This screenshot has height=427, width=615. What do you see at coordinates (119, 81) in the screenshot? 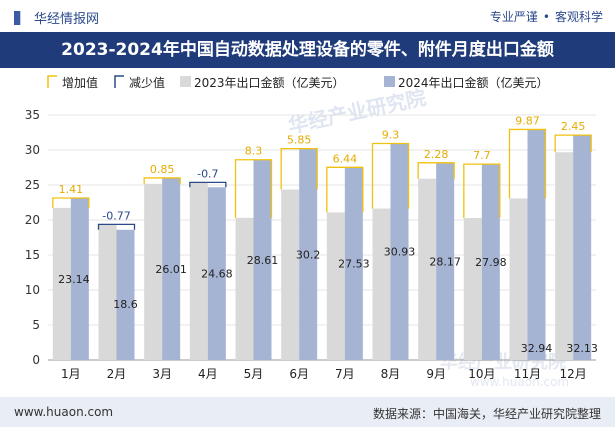
I see `legend-swatch-decrease` at bounding box center [119, 81].